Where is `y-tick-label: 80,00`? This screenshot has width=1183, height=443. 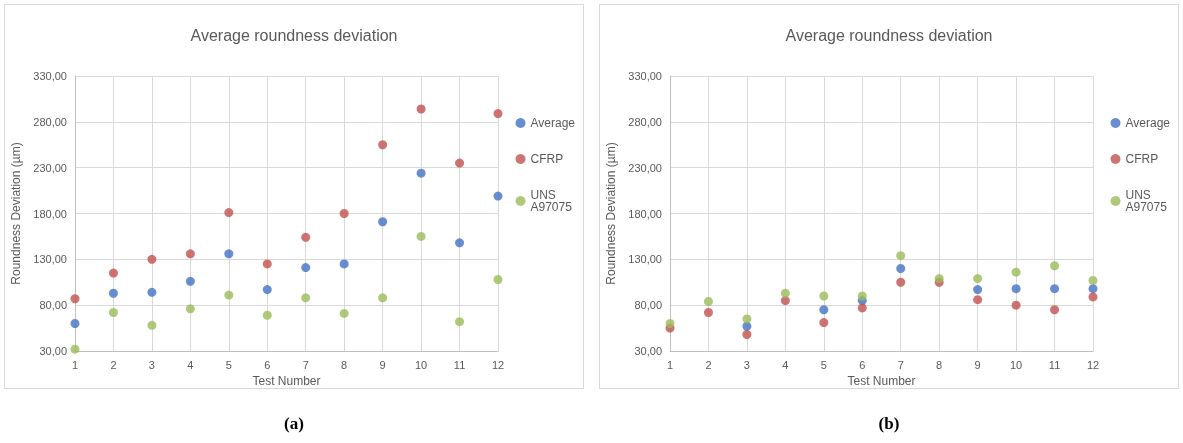
y-tick-label: 80,00 is located at coordinates (53, 305).